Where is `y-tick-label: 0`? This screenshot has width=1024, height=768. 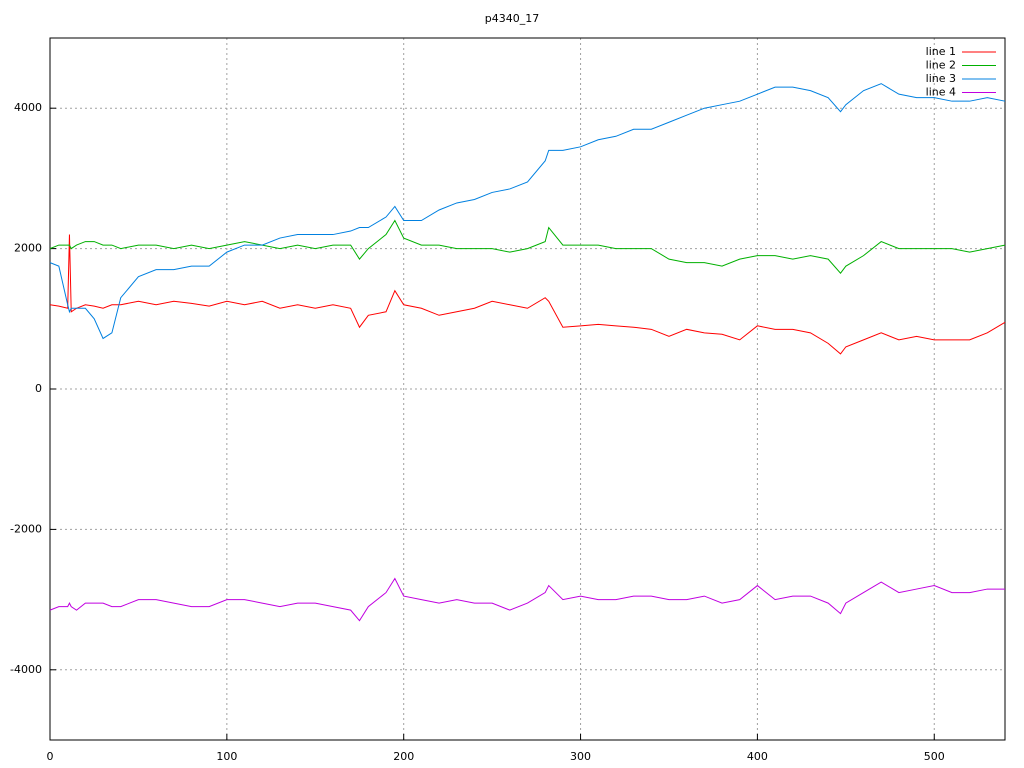 y-tick-label: 0 is located at coordinates (38, 388).